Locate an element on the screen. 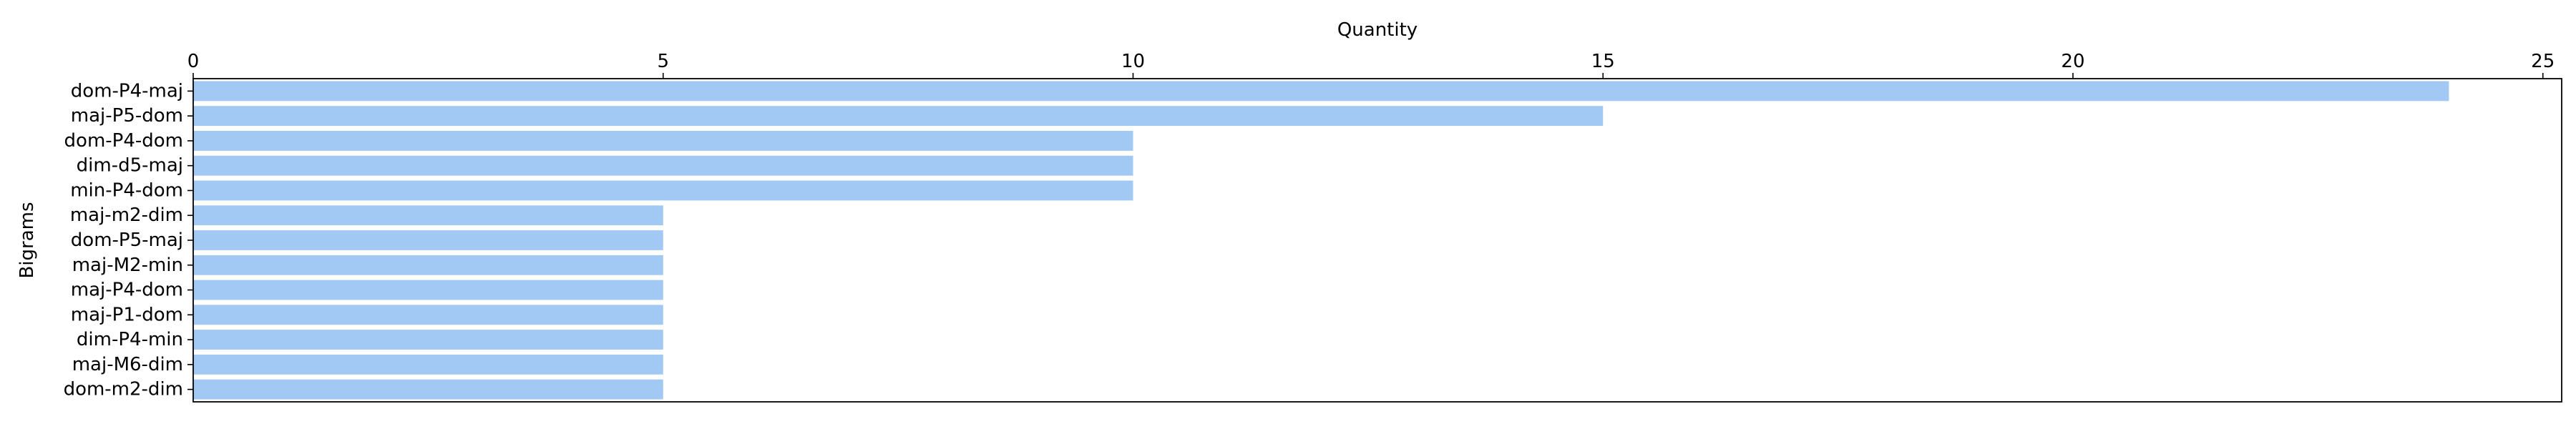 Image resolution: width=2576 pixels, height=429 pixels. y-tick-label: min-P4-dom is located at coordinates (126, 190).